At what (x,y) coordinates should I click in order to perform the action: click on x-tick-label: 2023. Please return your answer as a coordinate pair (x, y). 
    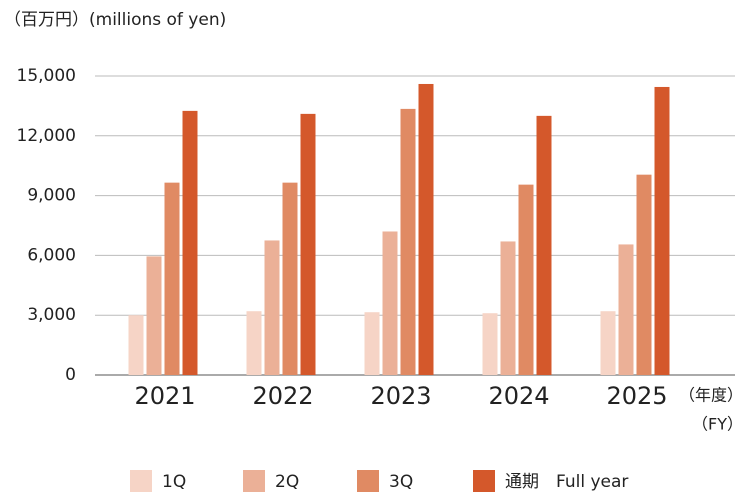
    Looking at the image, I should click on (400, 396).